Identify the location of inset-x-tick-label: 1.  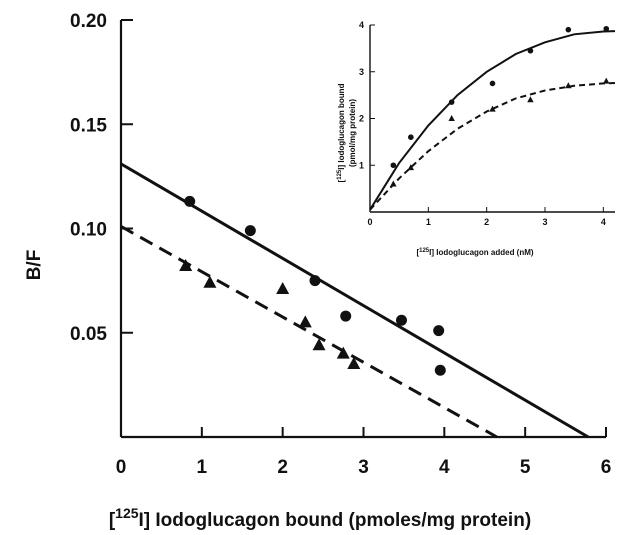
(428, 222).